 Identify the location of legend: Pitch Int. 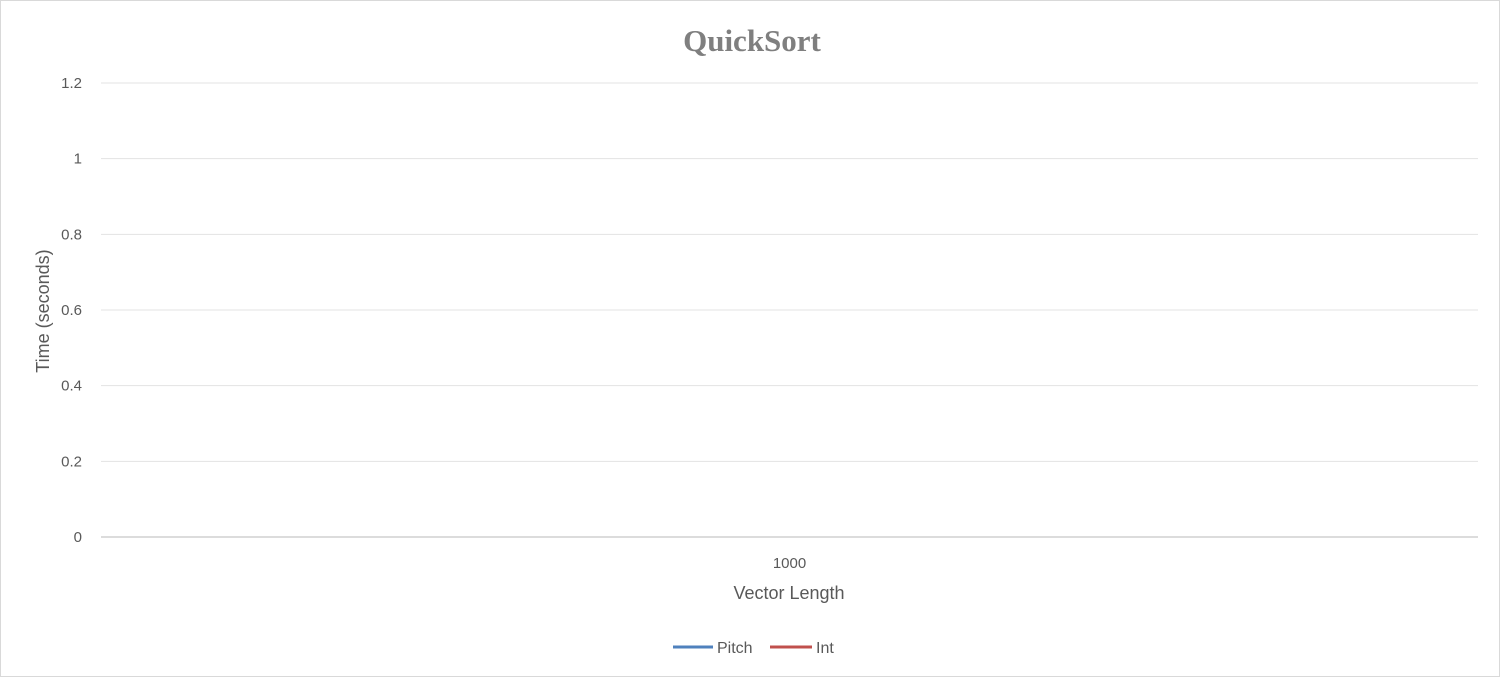
(753, 648).